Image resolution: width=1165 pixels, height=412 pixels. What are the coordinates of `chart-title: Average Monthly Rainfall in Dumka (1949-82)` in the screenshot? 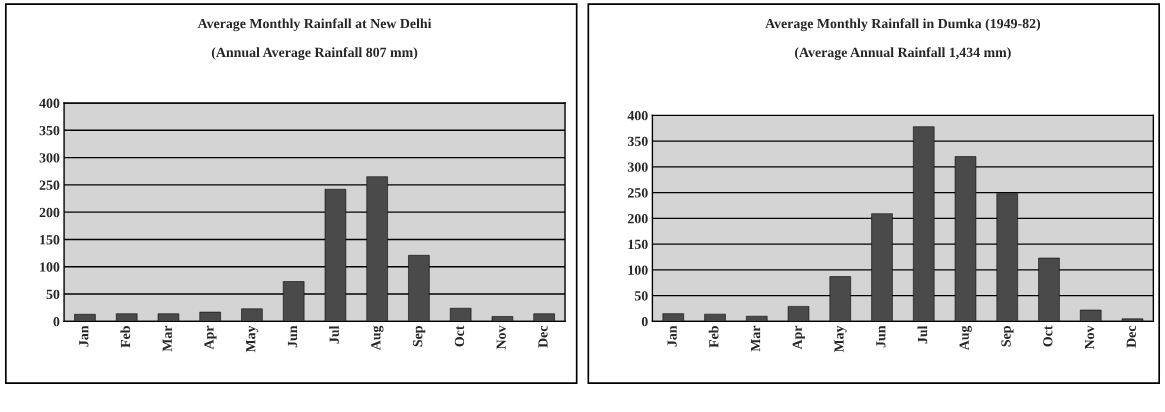 It's located at (903, 25).